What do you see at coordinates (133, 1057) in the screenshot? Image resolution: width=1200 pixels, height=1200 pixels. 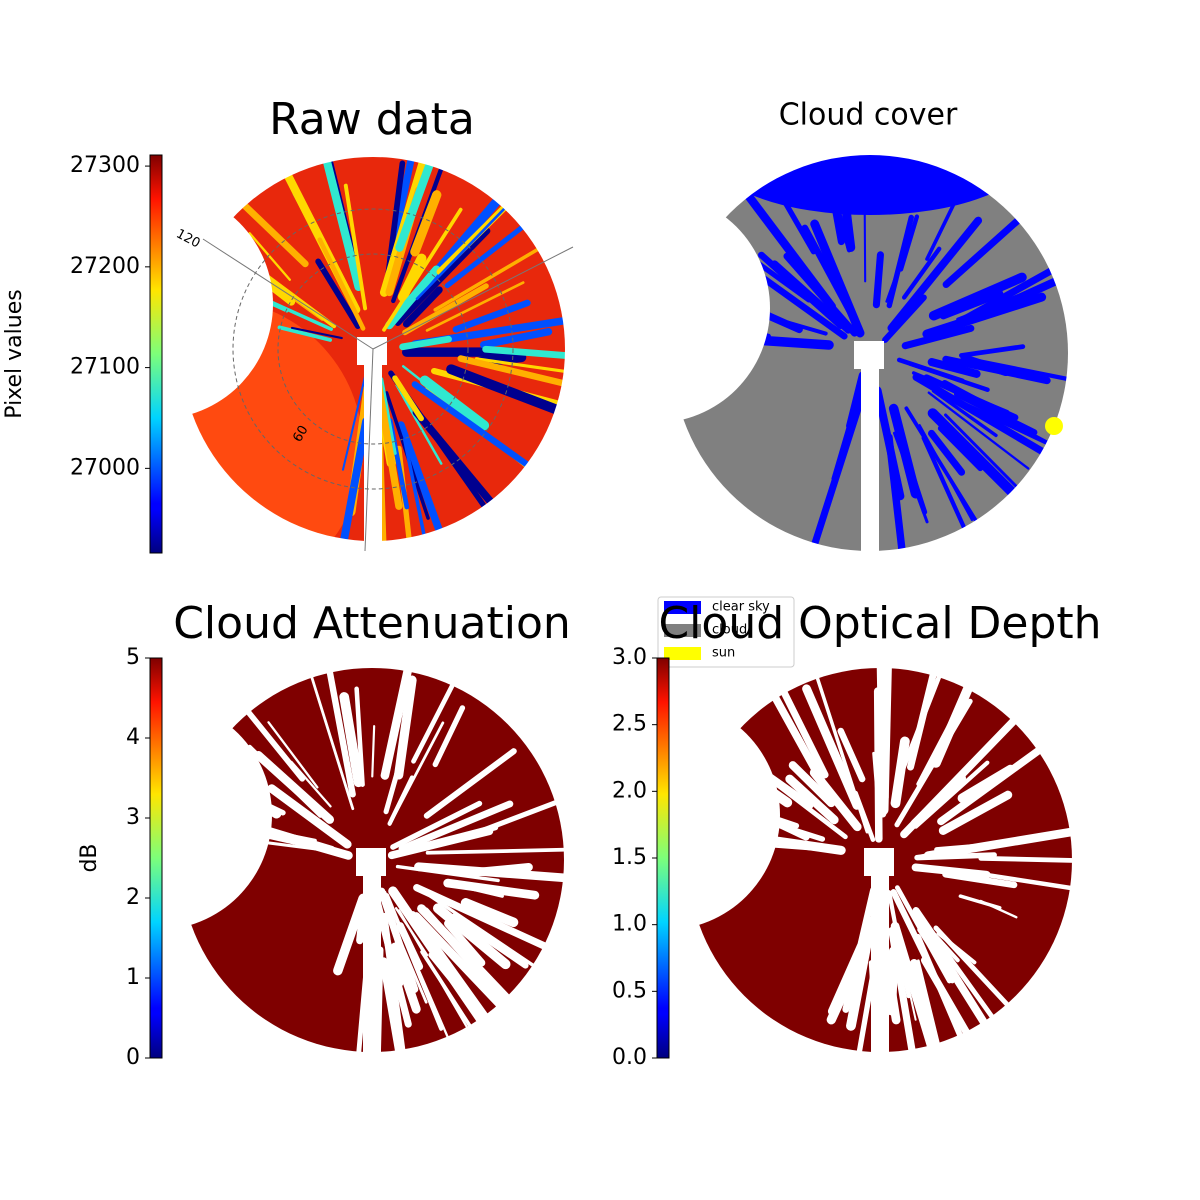 I see `colorbar-tick-label: 0` at bounding box center [133, 1057].